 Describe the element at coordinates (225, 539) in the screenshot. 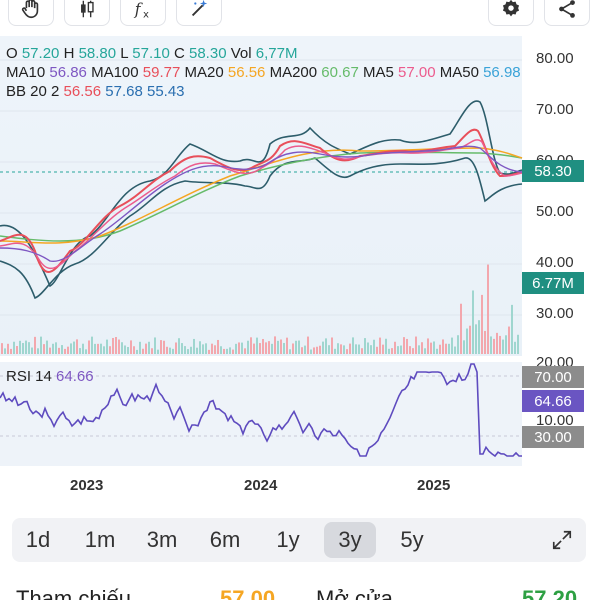

I see `period-6m: 6m` at that location.